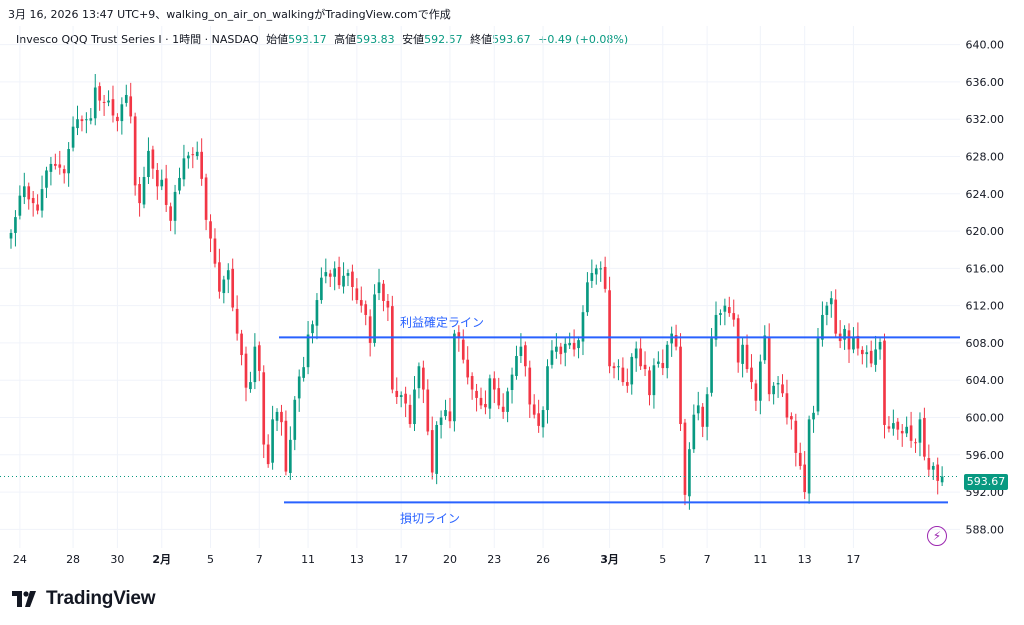 The image size is (1024, 625). I want to click on time-tick-label: 17, so click(401, 559).